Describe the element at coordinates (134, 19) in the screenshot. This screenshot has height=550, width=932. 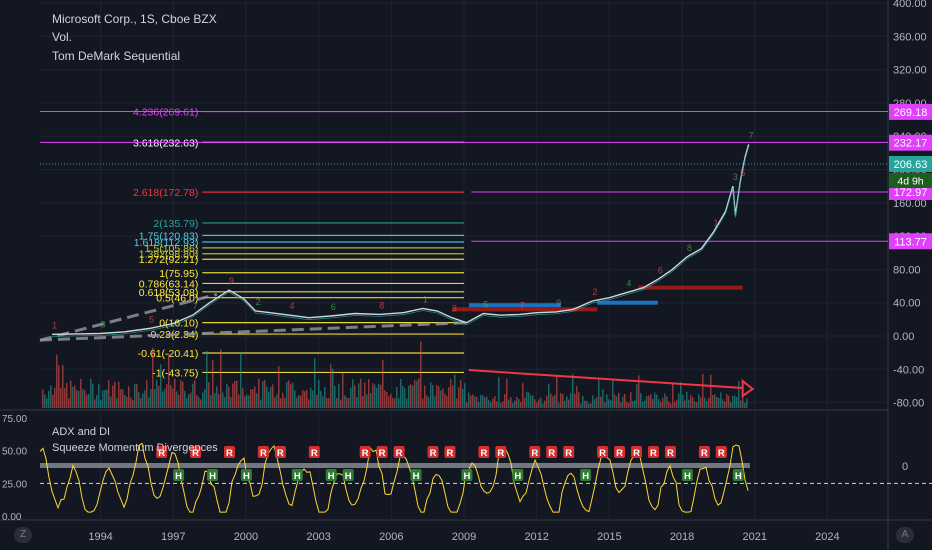
I see `symbol-legend: Microsoft Corp., 1S, Cboe BZX` at that location.